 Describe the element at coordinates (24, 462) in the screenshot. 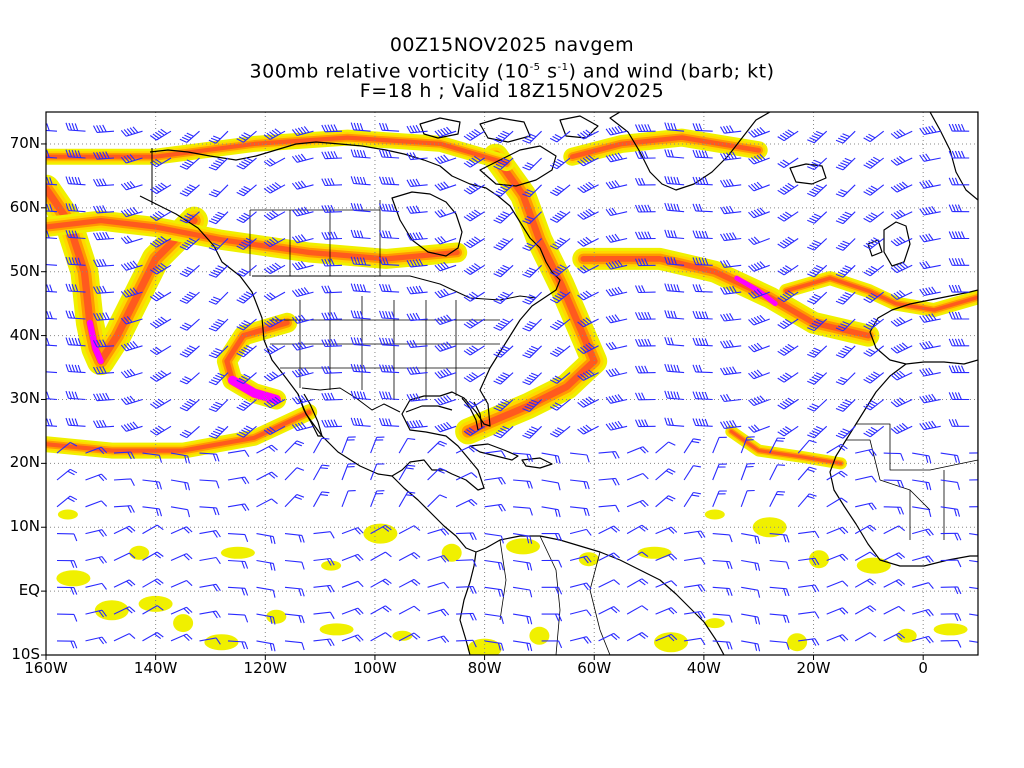

I see `lat-label: 20N` at that location.